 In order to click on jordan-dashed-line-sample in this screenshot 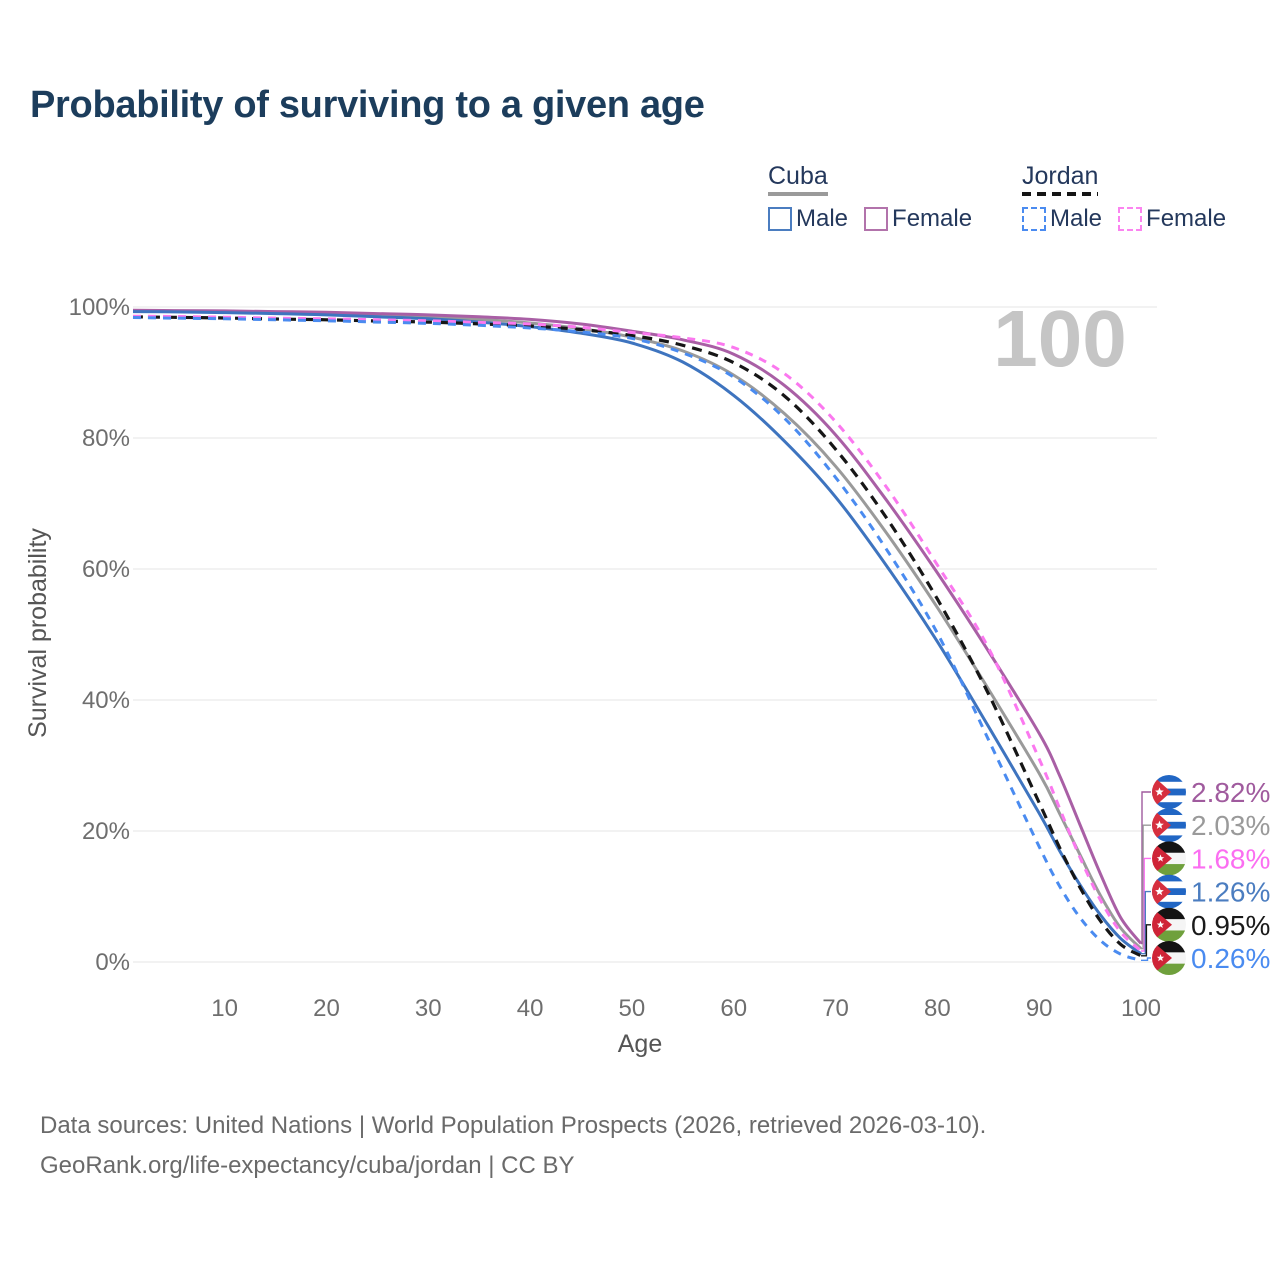, I will do `click(1060, 194)`.